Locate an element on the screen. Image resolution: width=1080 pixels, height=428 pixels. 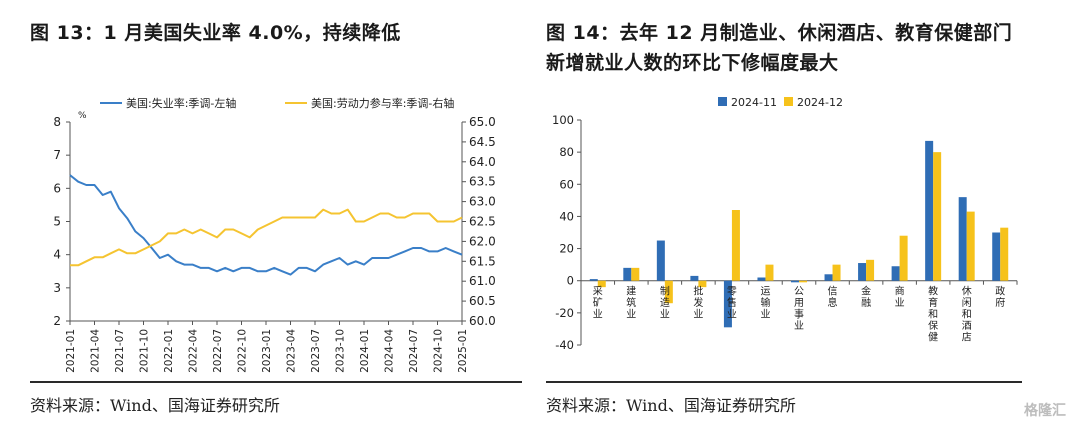
bar-2024-11-教育和保健 is located at coordinates (929, 210).